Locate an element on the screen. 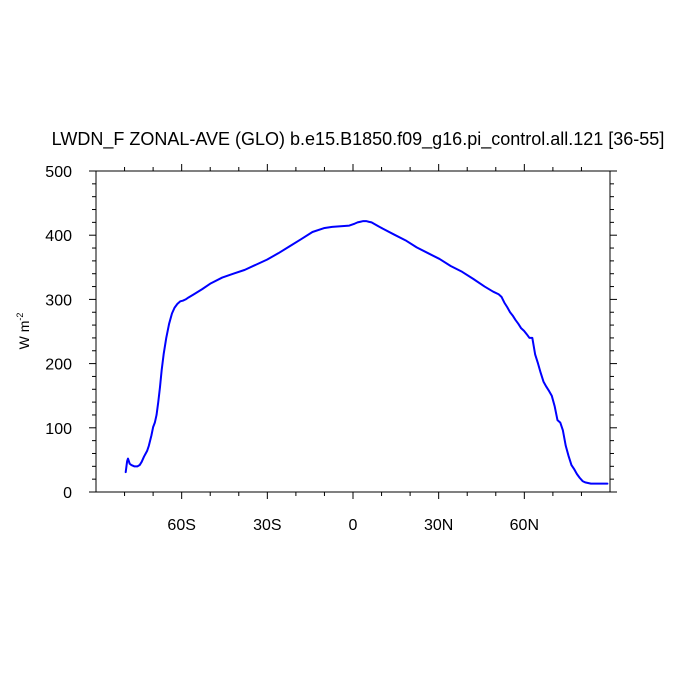 This screenshot has width=700, height=700. y-axis-label: W m-2 is located at coordinates (23, 331).